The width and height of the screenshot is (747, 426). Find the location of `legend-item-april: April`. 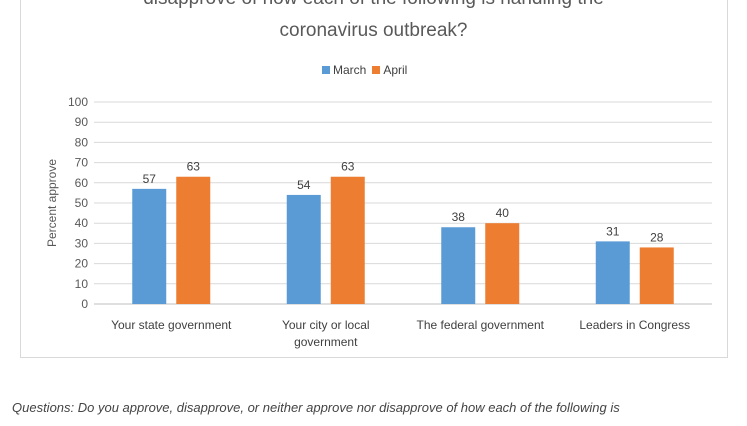

legend-item-april: April is located at coordinates (389, 70).